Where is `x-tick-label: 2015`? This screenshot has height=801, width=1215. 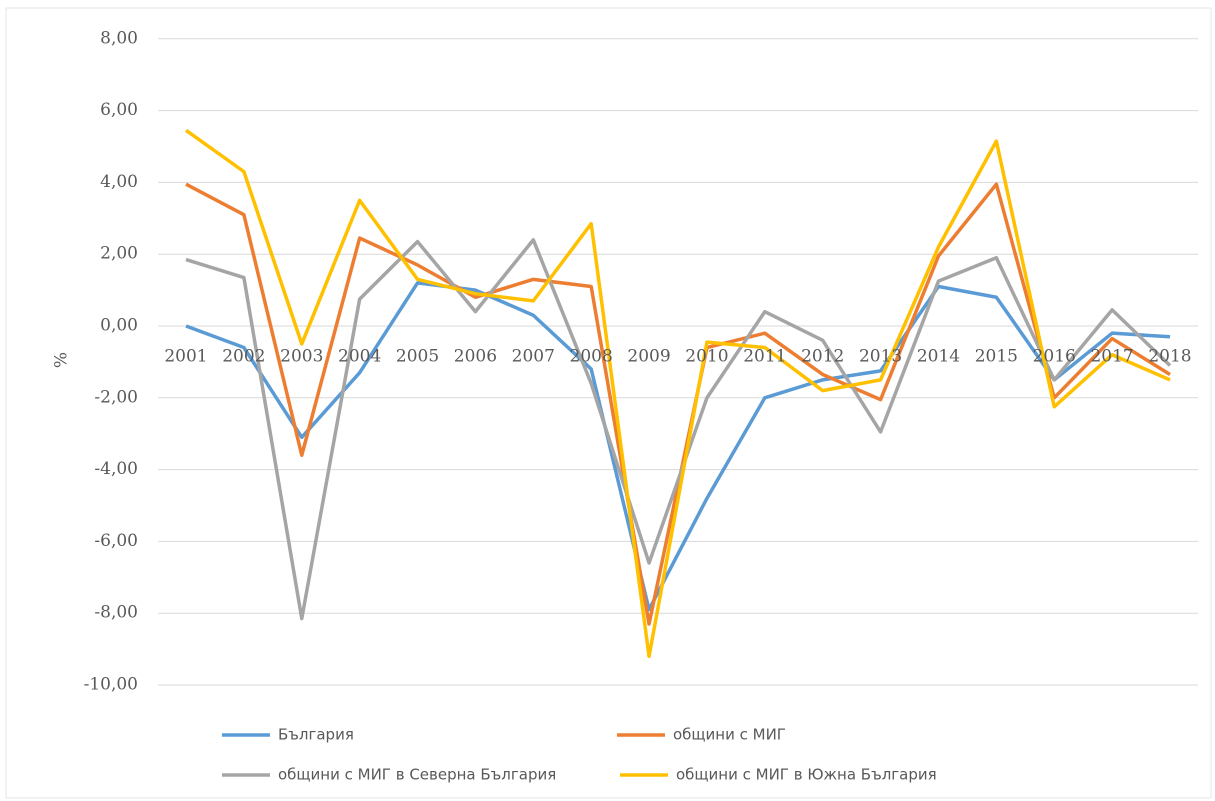 x-tick-label: 2015 is located at coordinates (996, 357).